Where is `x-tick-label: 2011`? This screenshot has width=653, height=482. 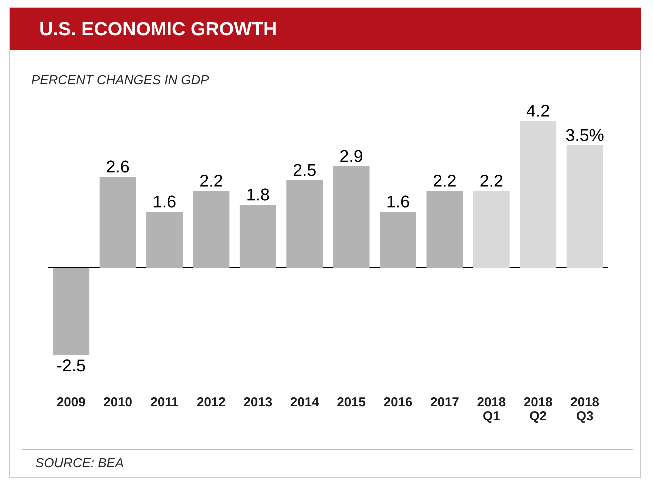
x-tick-label: 2011 is located at coordinates (164, 402).